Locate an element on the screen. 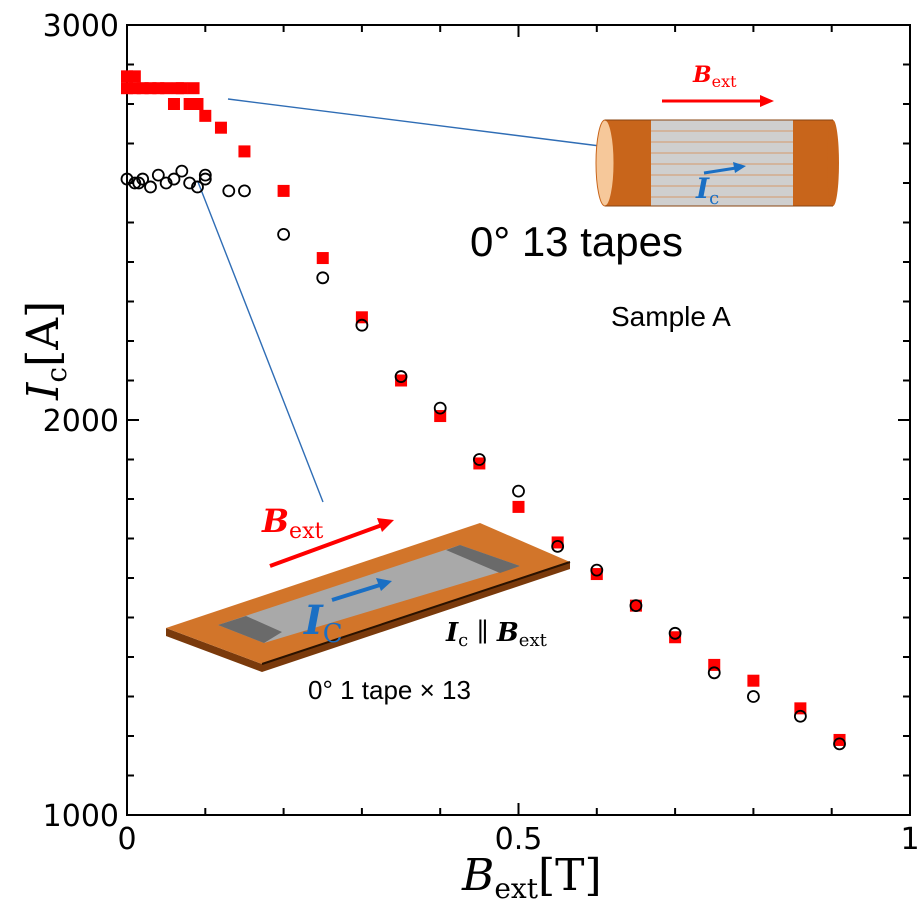  cylinder-body is located at coordinates (722, 163).